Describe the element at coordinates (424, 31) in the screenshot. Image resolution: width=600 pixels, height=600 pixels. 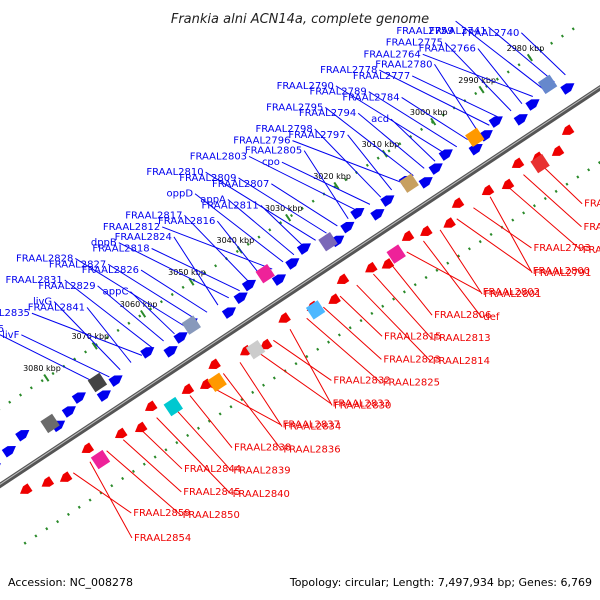
I see `gene-label-fraal2759: FRAAL2759` at that location.